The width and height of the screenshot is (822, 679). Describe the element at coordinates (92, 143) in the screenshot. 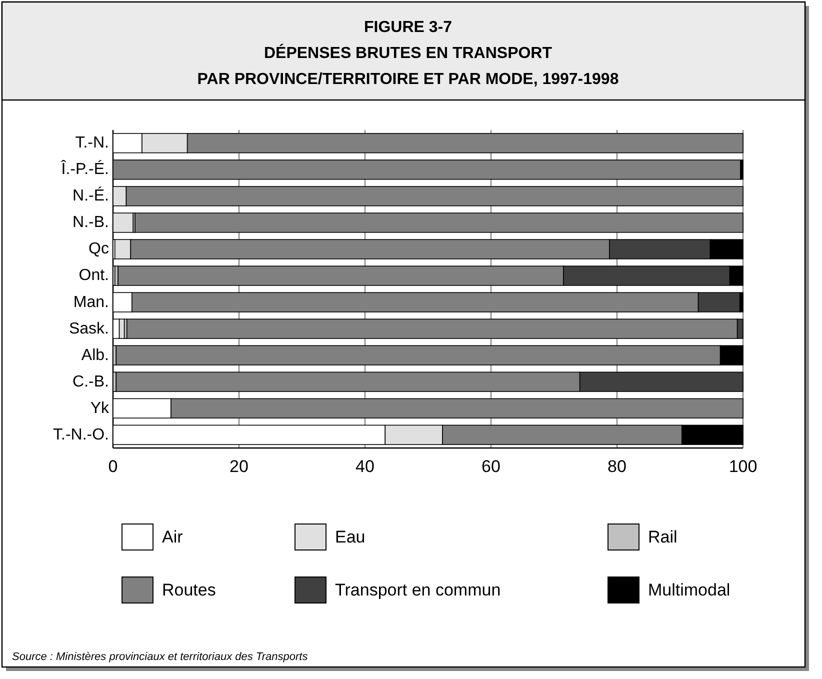

I see `y-tick-label: T.-N.` at that location.